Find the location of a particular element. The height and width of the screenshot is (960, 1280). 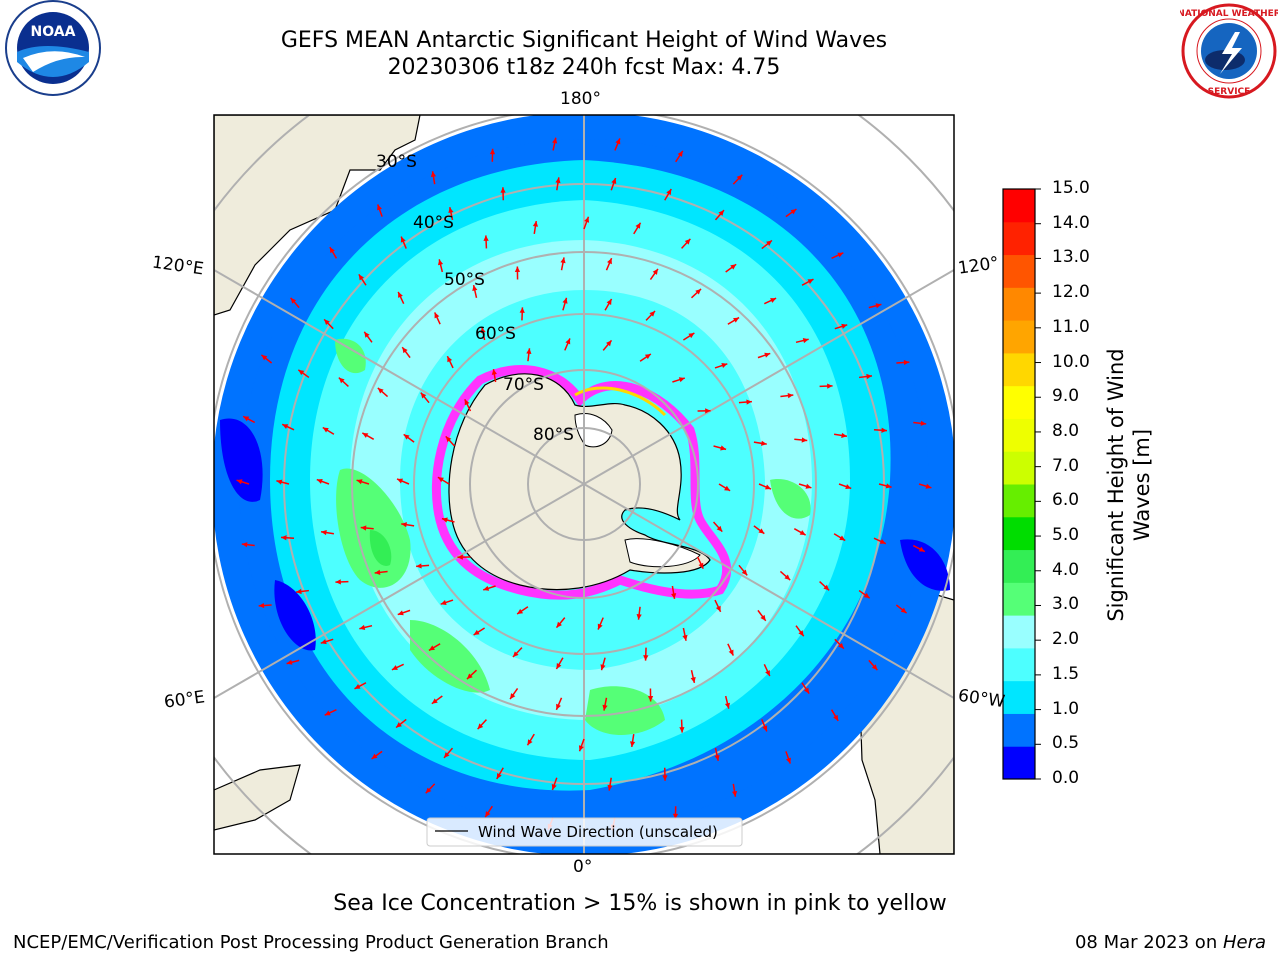

colorbar-tick-label: 15.0 is located at coordinates (1071, 188).